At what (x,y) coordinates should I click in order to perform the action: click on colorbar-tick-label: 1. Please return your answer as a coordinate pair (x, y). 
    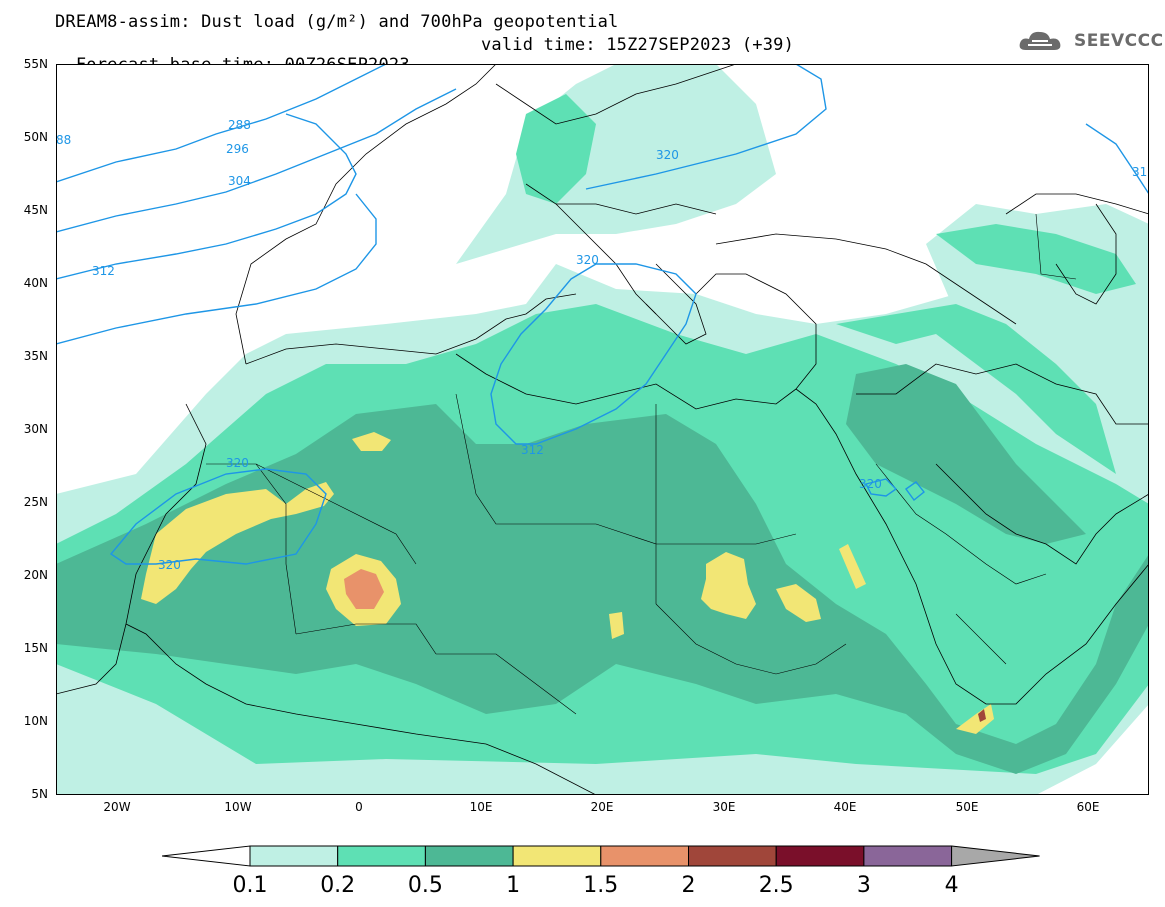
    Looking at the image, I should click on (513, 885).